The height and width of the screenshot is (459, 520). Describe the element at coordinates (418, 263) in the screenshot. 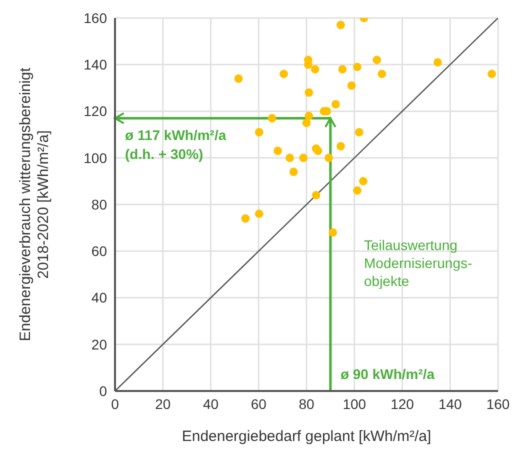

I see `annotation: Teilauswertung Modernisierungs- objekte` at that location.